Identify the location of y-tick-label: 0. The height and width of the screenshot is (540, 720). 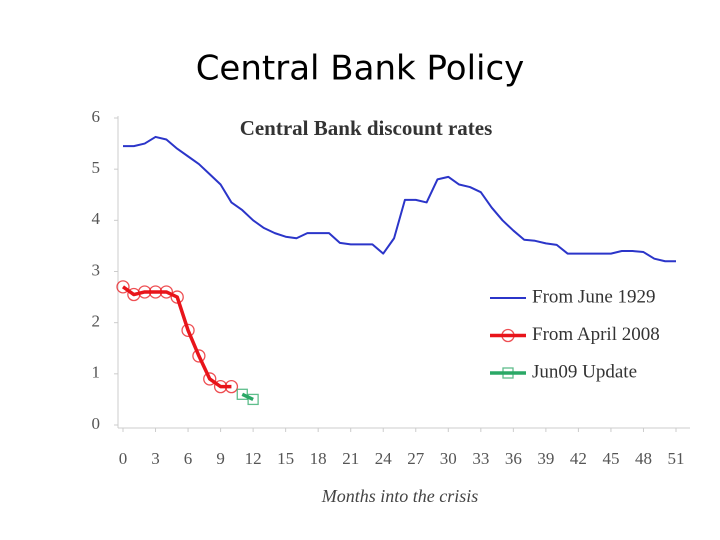
(96, 423).